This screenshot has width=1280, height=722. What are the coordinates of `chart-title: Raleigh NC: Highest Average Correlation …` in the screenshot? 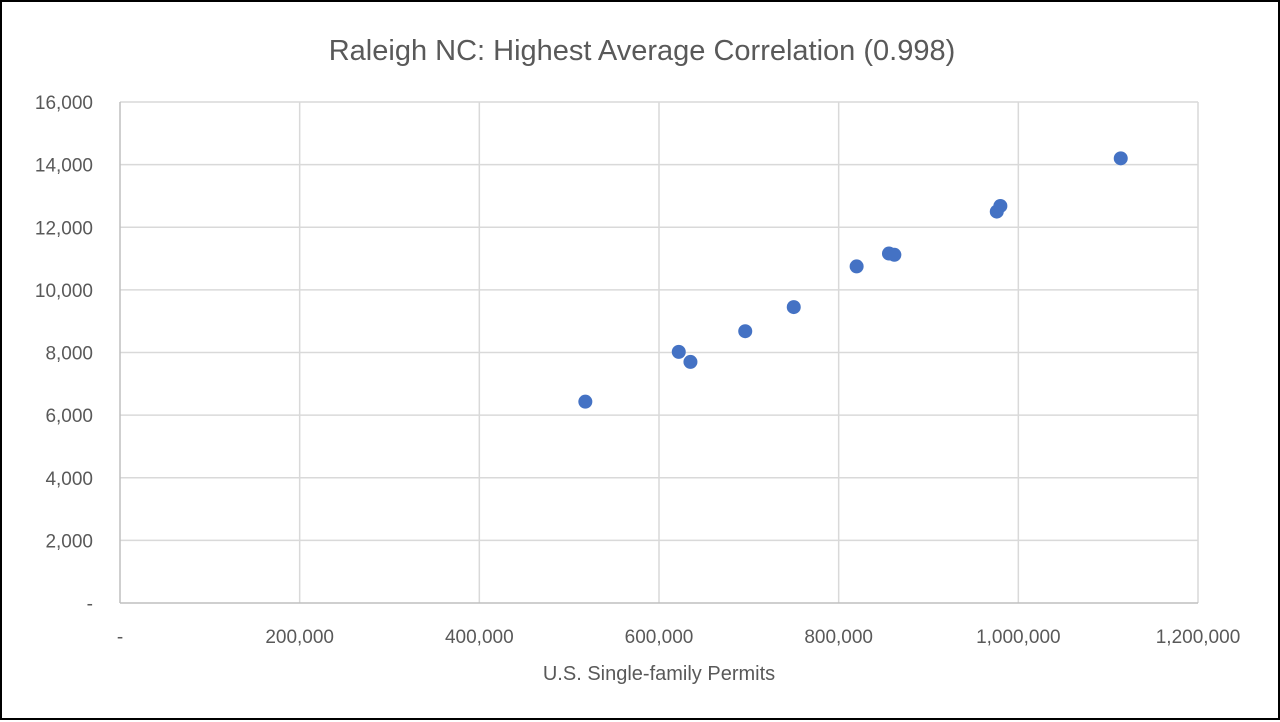 It's located at (642, 51).